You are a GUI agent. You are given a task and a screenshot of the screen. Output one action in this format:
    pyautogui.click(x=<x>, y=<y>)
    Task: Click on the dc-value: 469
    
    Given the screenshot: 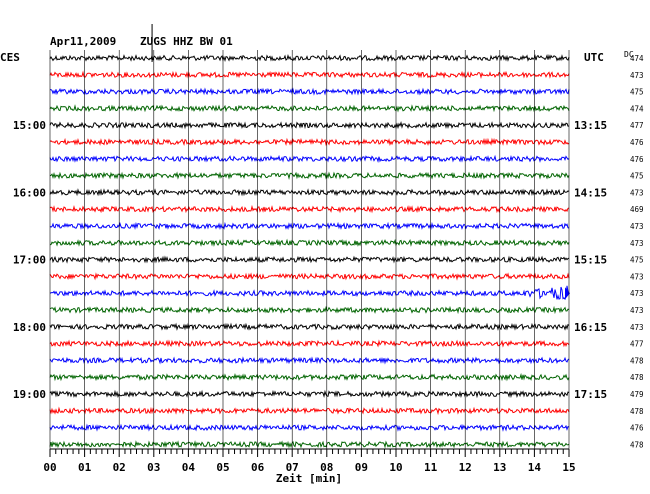 What is the action you would take?
    pyautogui.click(x=637, y=209)
    